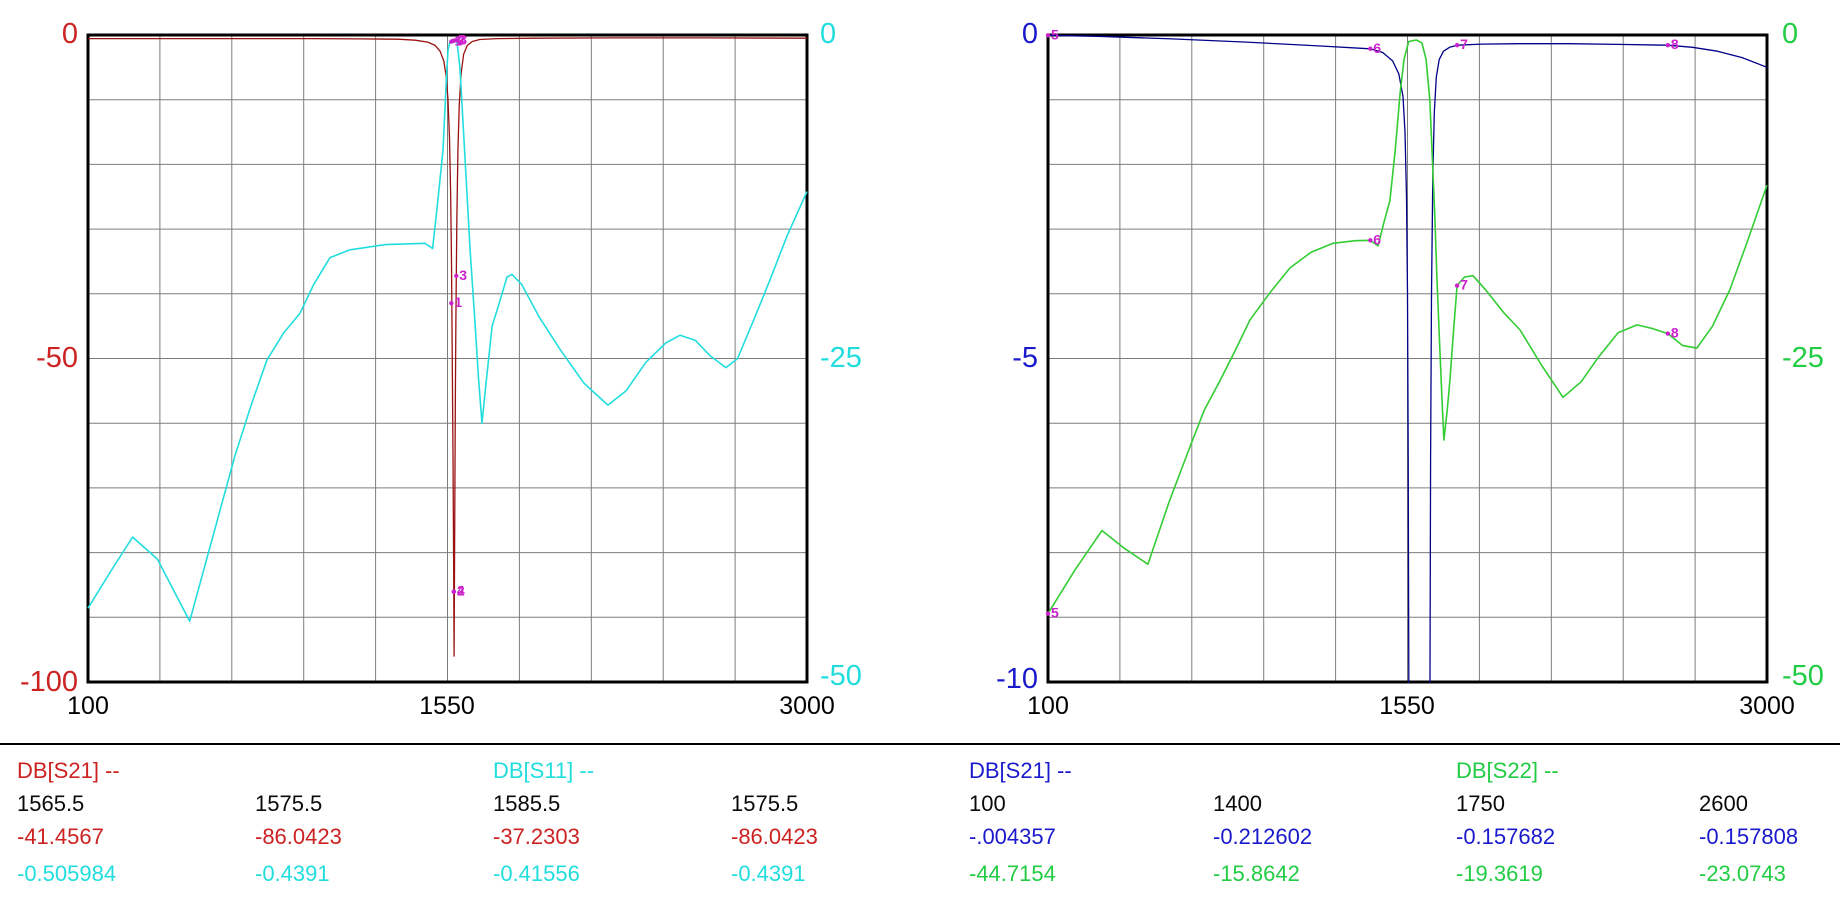  I want to click on left-legend-s11-value-2: -0.4391, so click(292, 873).